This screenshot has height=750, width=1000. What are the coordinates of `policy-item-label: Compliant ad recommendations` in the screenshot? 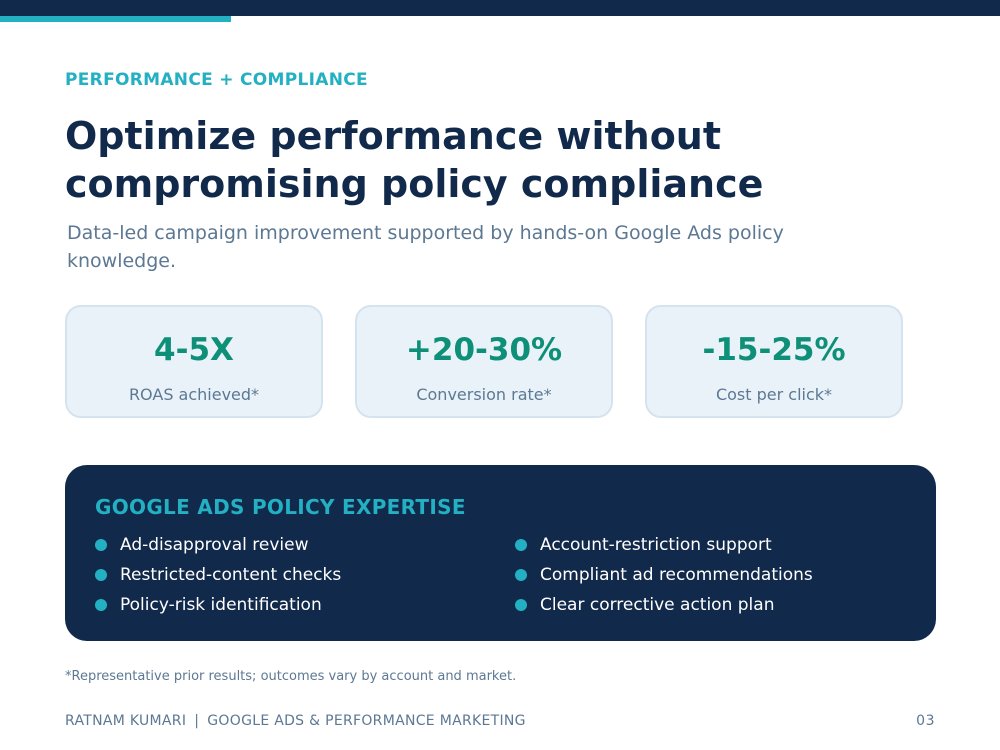 It's located at (676, 575).